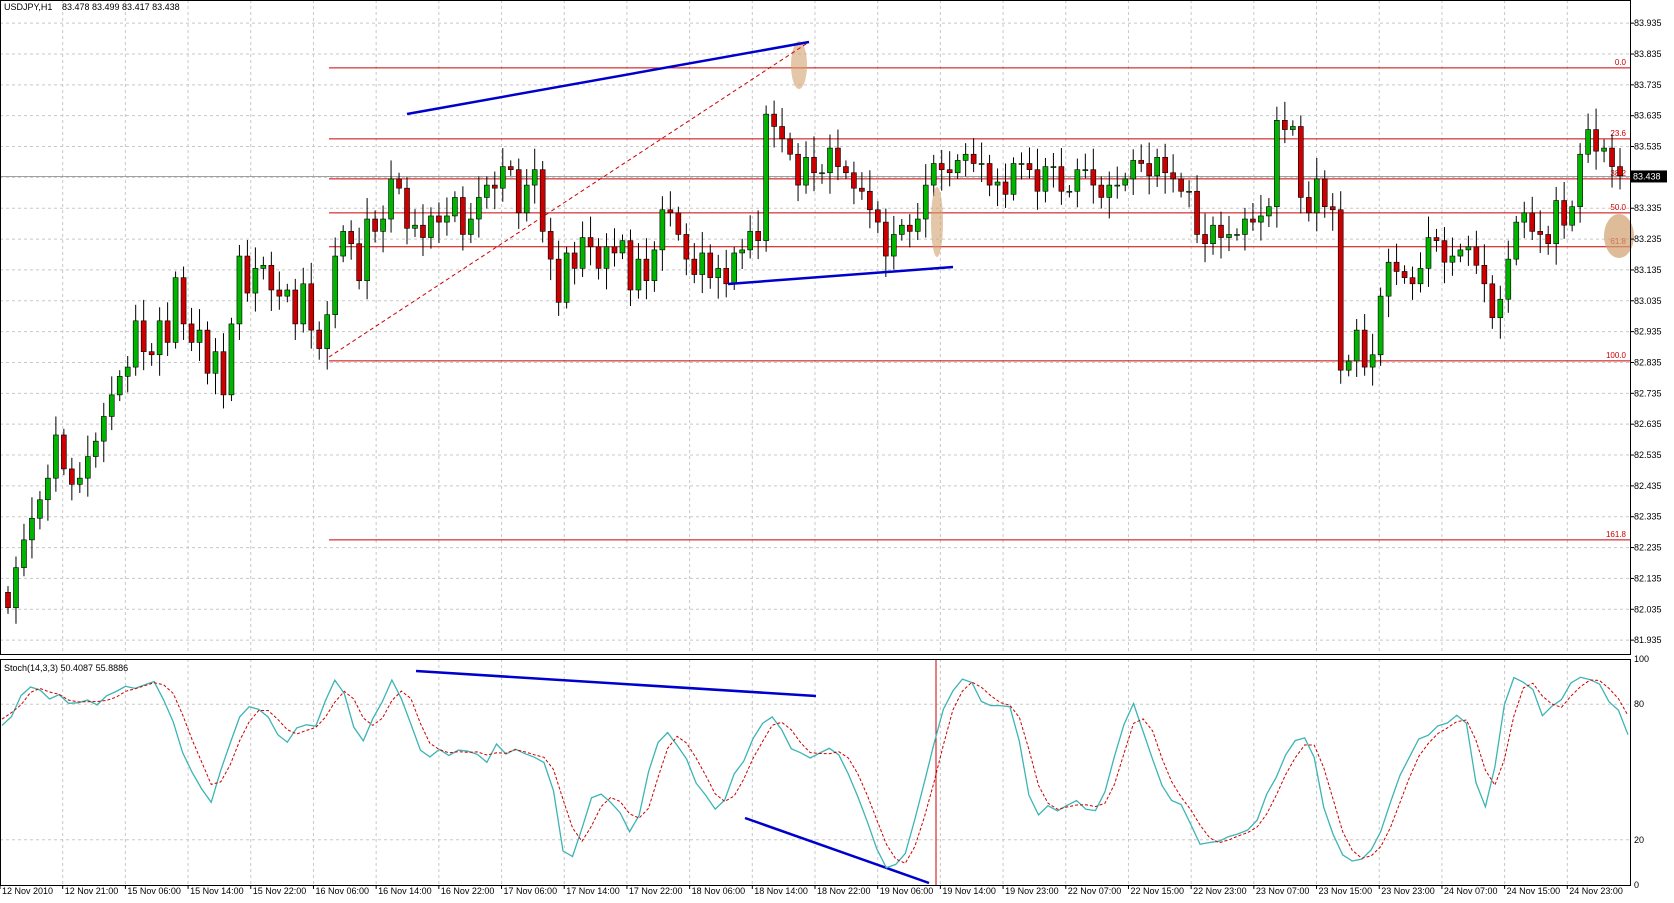  Describe the element at coordinates (837, 850) in the screenshot. I see `stoch-lower-trendline` at that location.